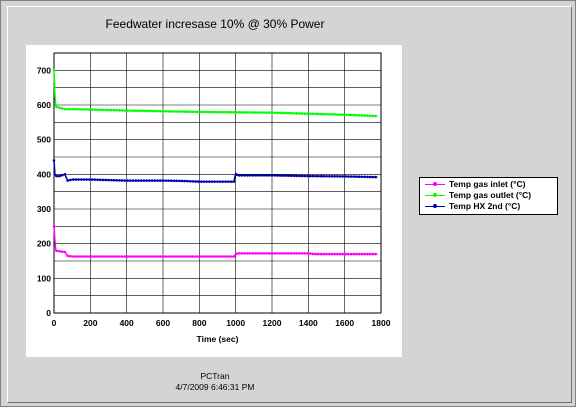  I want to click on footer-timestamp: 4/7/2009 6:46:31 PM, so click(215, 387).